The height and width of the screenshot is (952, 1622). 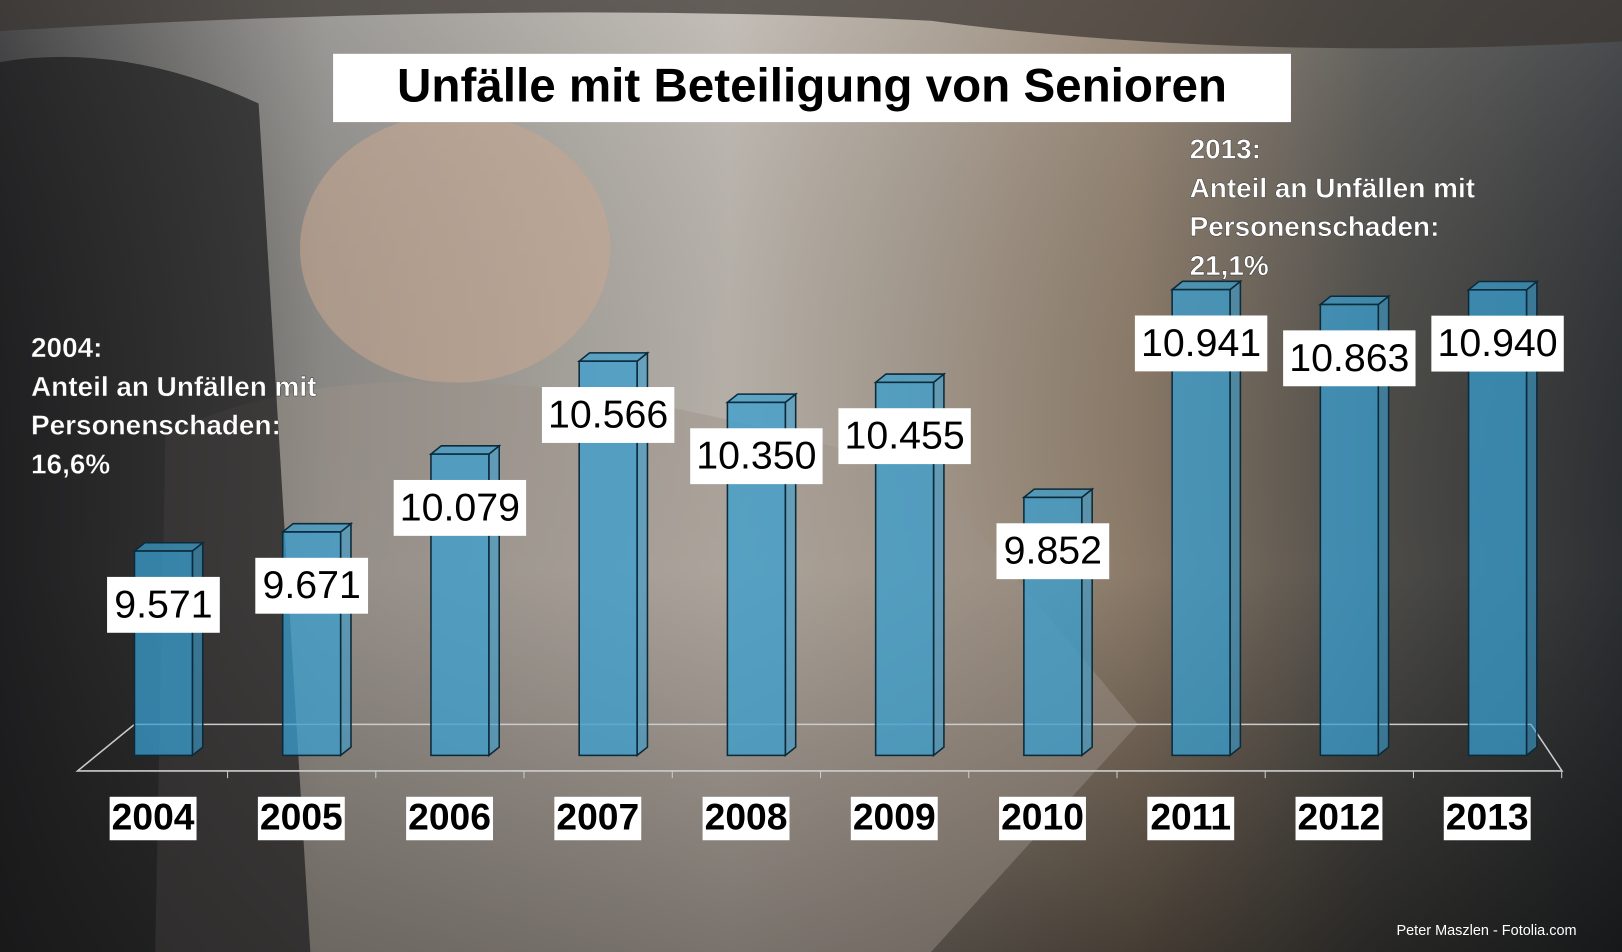 What do you see at coordinates (455, 248) in the screenshot?
I see `head-shape` at bounding box center [455, 248].